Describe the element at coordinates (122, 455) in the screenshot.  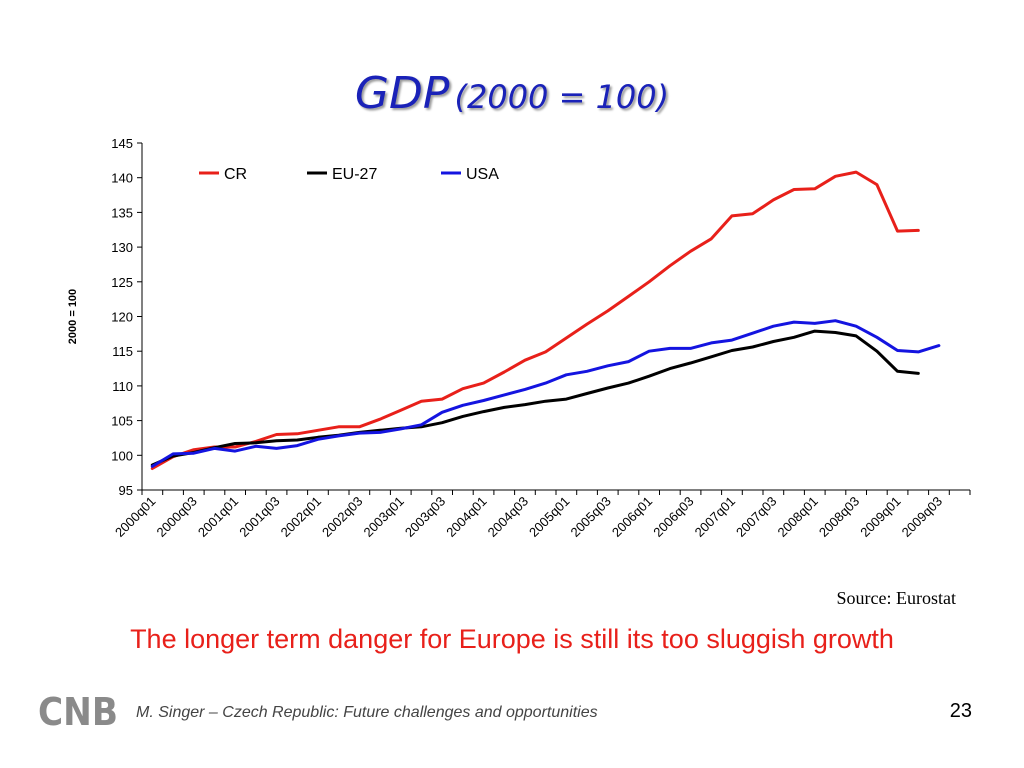
I see `y-tick-label: 100` at that location.